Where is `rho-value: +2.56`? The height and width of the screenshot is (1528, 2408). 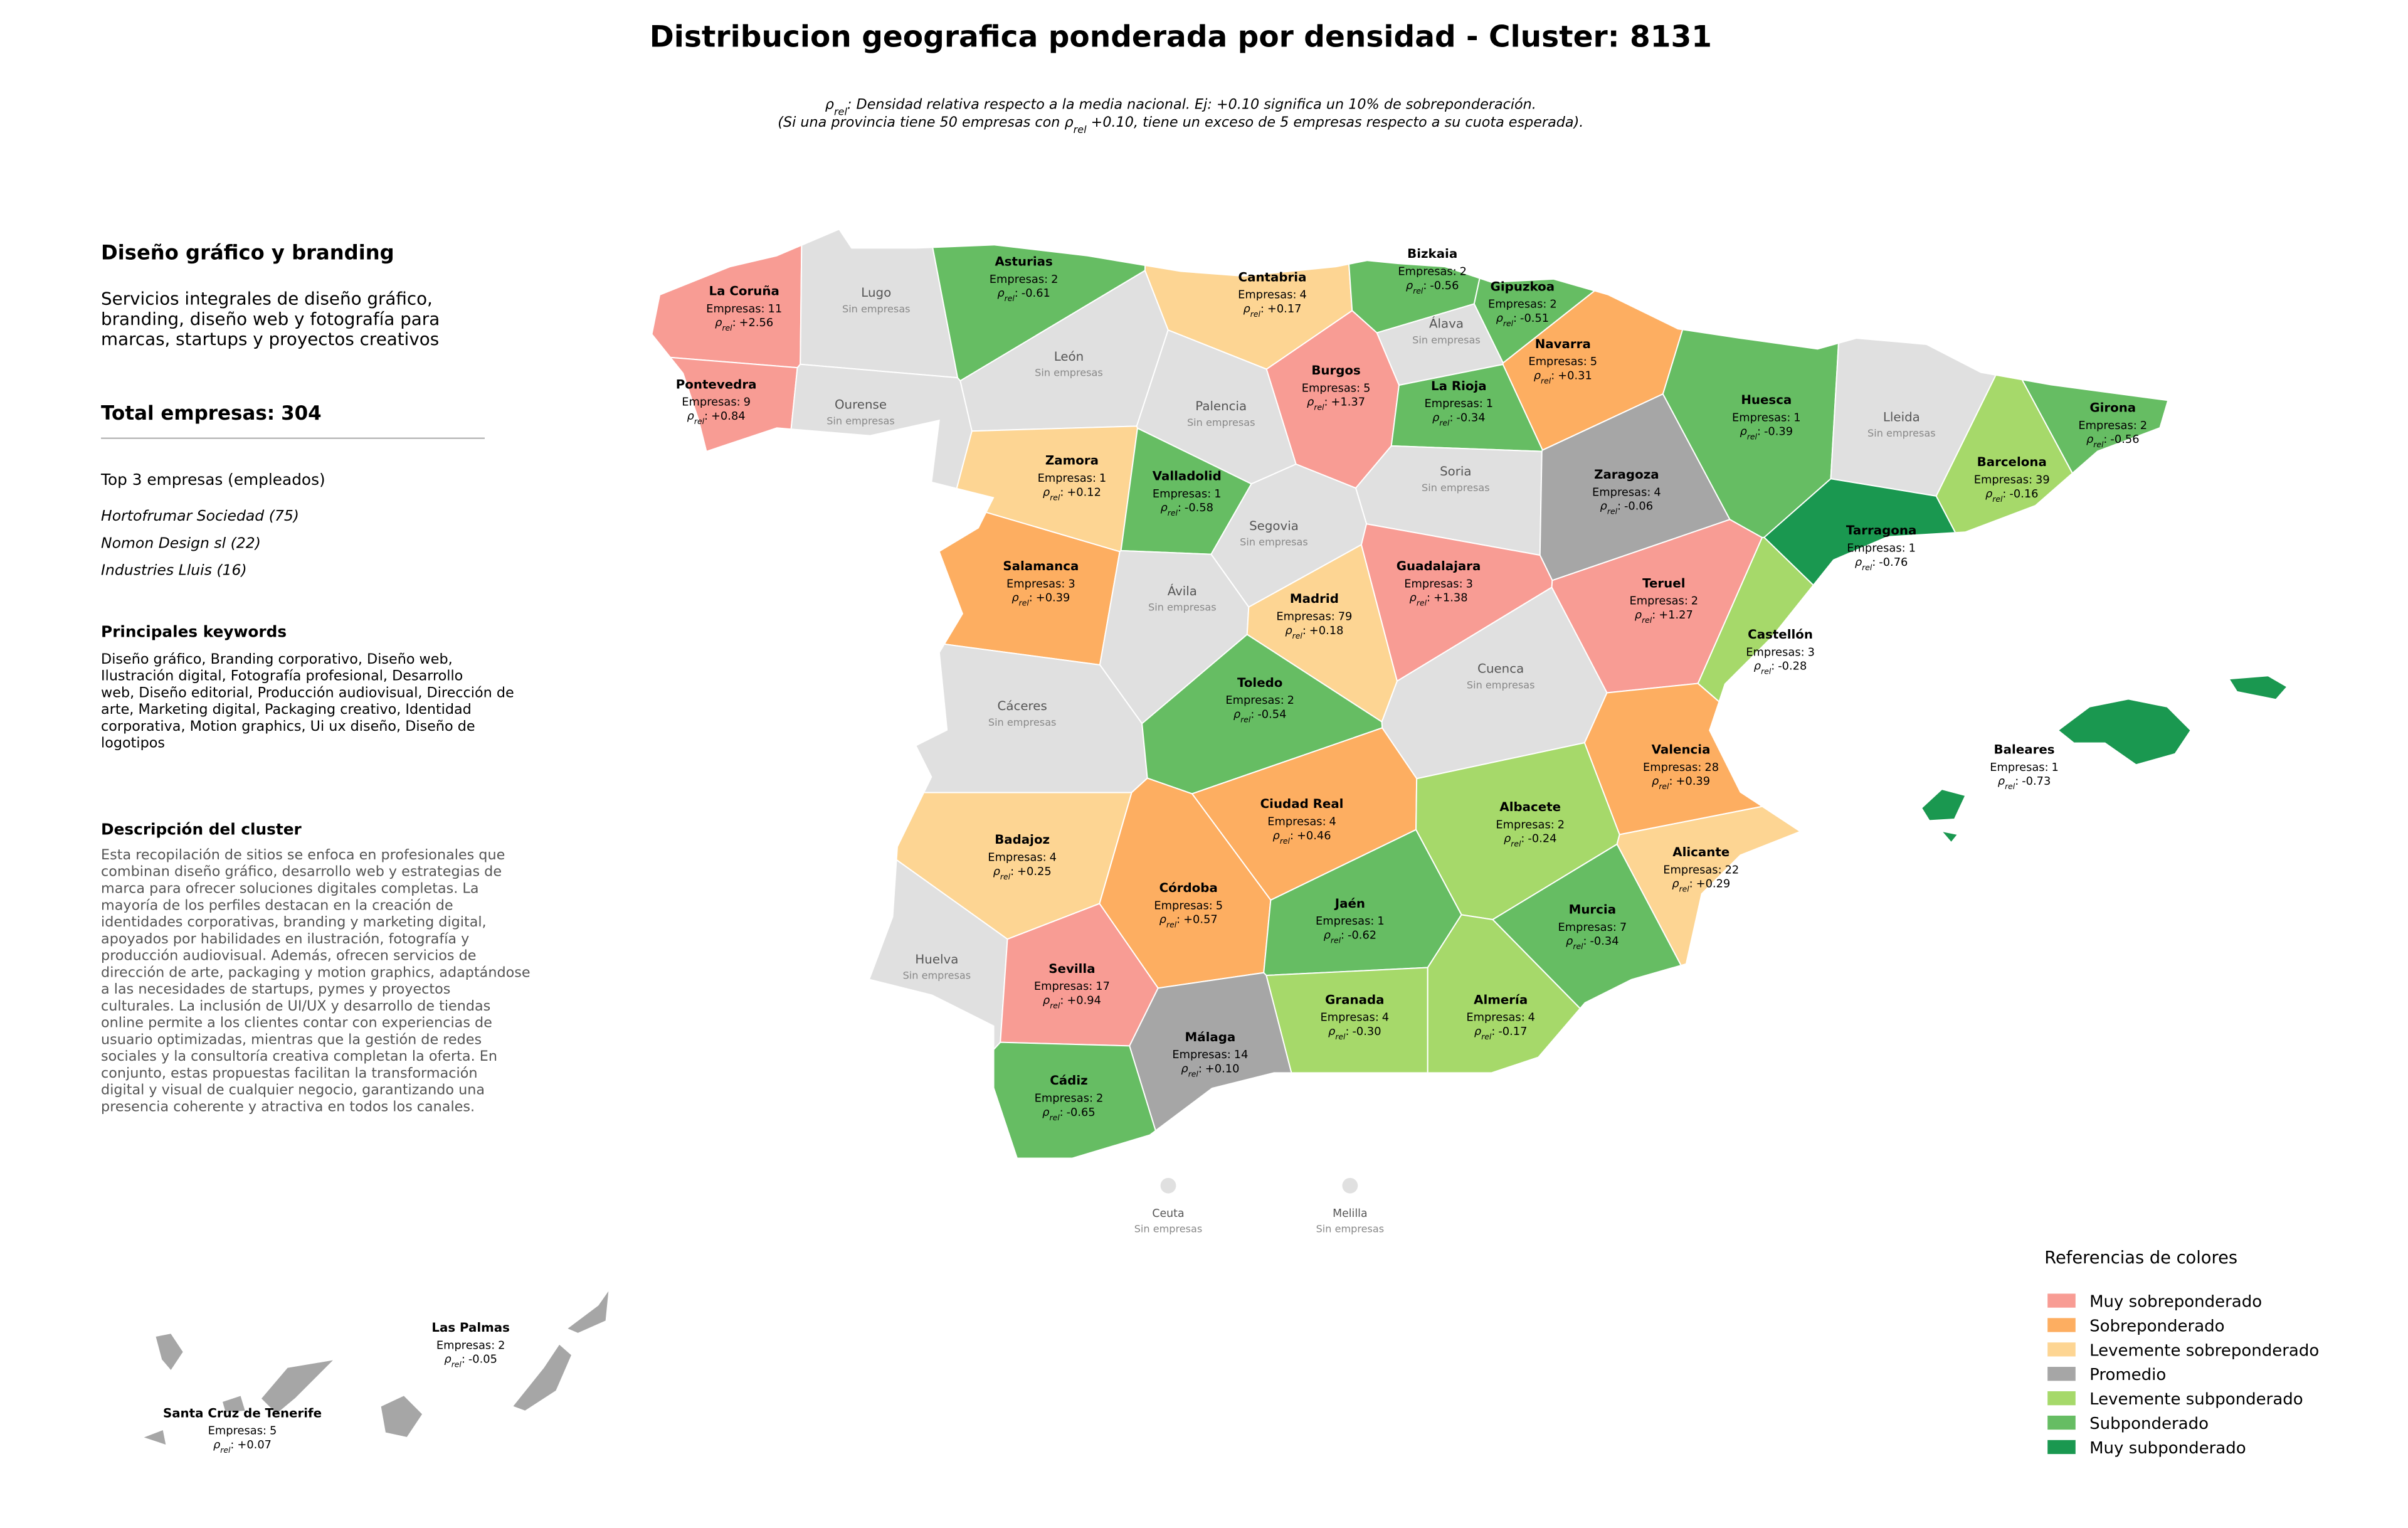
rho-value: +2.56 is located at coordinates (756, 322).